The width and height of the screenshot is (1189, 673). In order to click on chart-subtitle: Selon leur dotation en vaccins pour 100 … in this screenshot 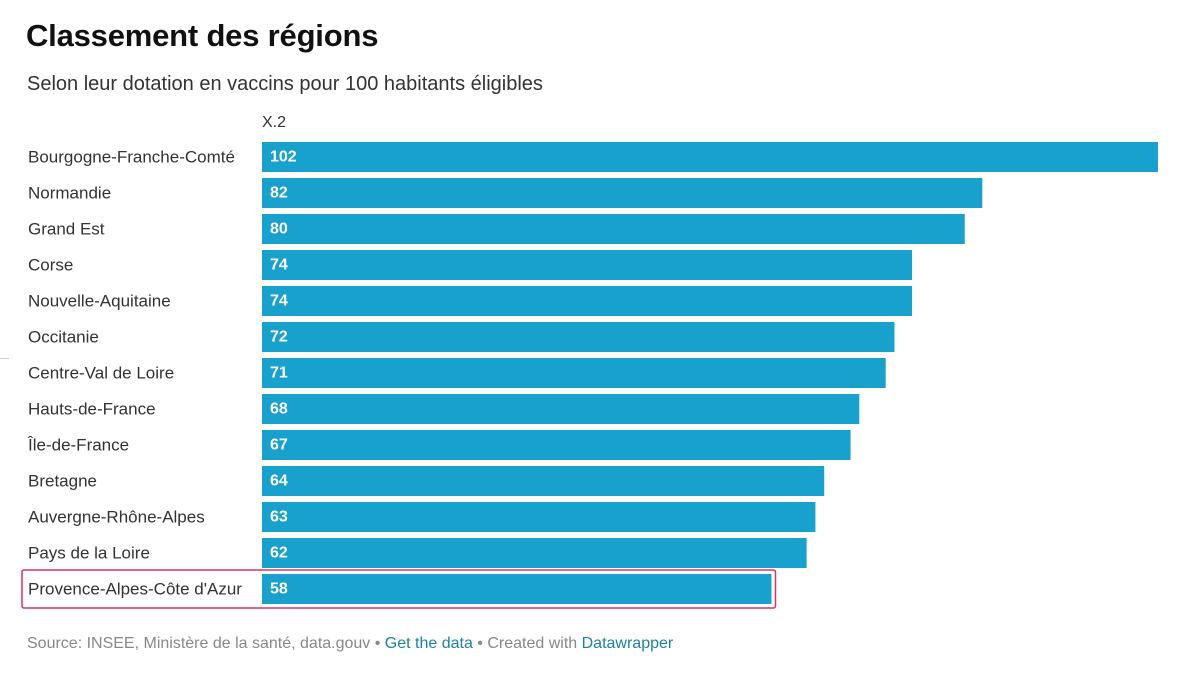, I will do `click(285, 84)`.